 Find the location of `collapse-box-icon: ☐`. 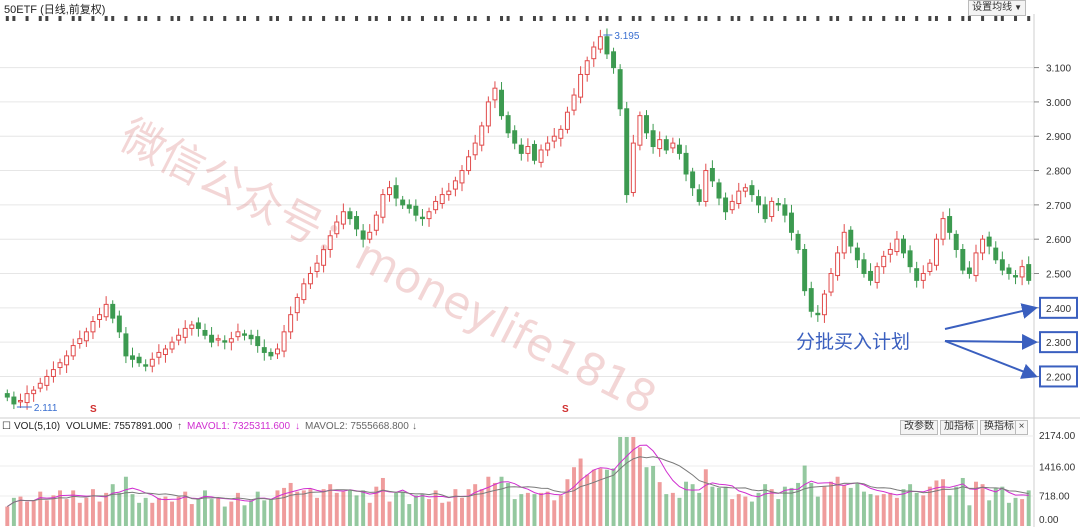

collapse-box-icon: ☐ is located at coordinates (6, 426).